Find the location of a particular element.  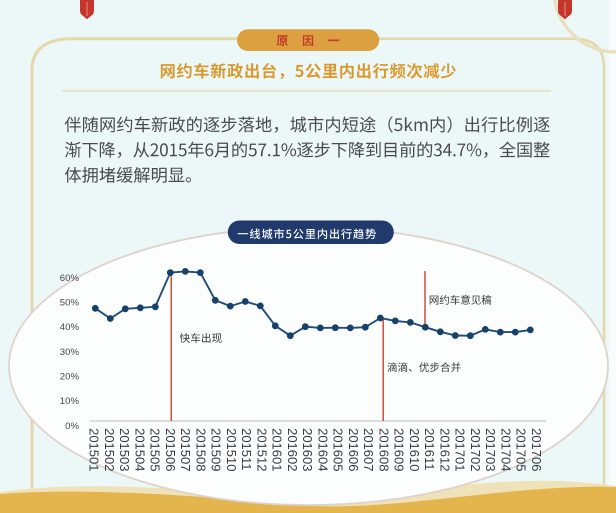

svg-text: 201603 is located at coordinates (307, 449).